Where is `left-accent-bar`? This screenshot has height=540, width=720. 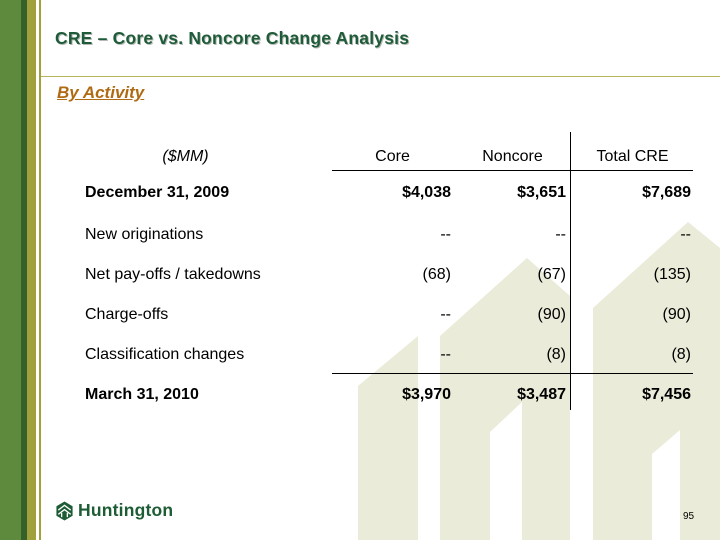
left-accent-bar is located at coordinates (10, 270).